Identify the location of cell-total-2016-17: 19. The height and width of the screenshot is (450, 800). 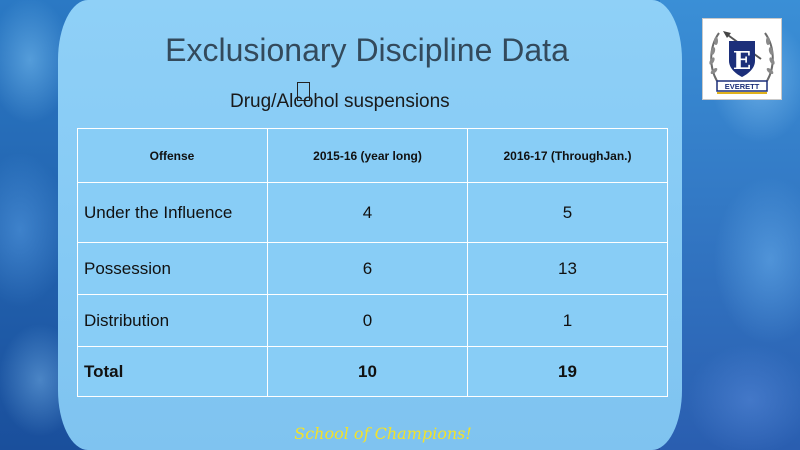
(567, 371).